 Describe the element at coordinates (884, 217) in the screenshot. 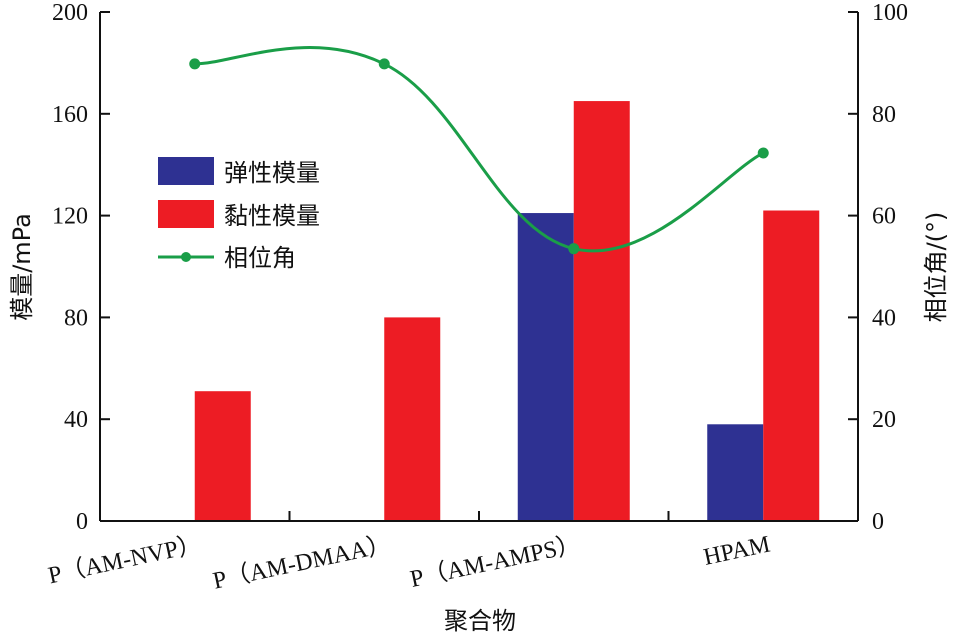

I see `y-right-tick-label-3: 60` at that location.